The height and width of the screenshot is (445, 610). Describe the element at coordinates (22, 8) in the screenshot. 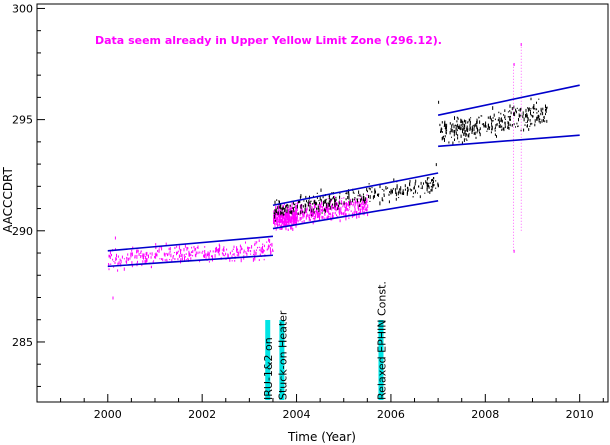

I see `y-tick-label: 300` at that location.